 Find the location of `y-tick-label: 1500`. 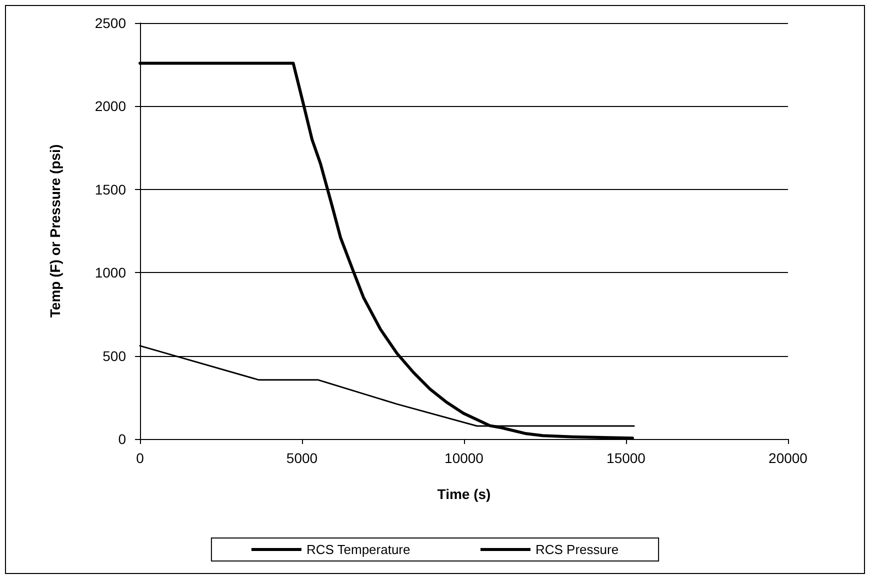

y-tick-label: 1500 is located at coordinates (110, 189).